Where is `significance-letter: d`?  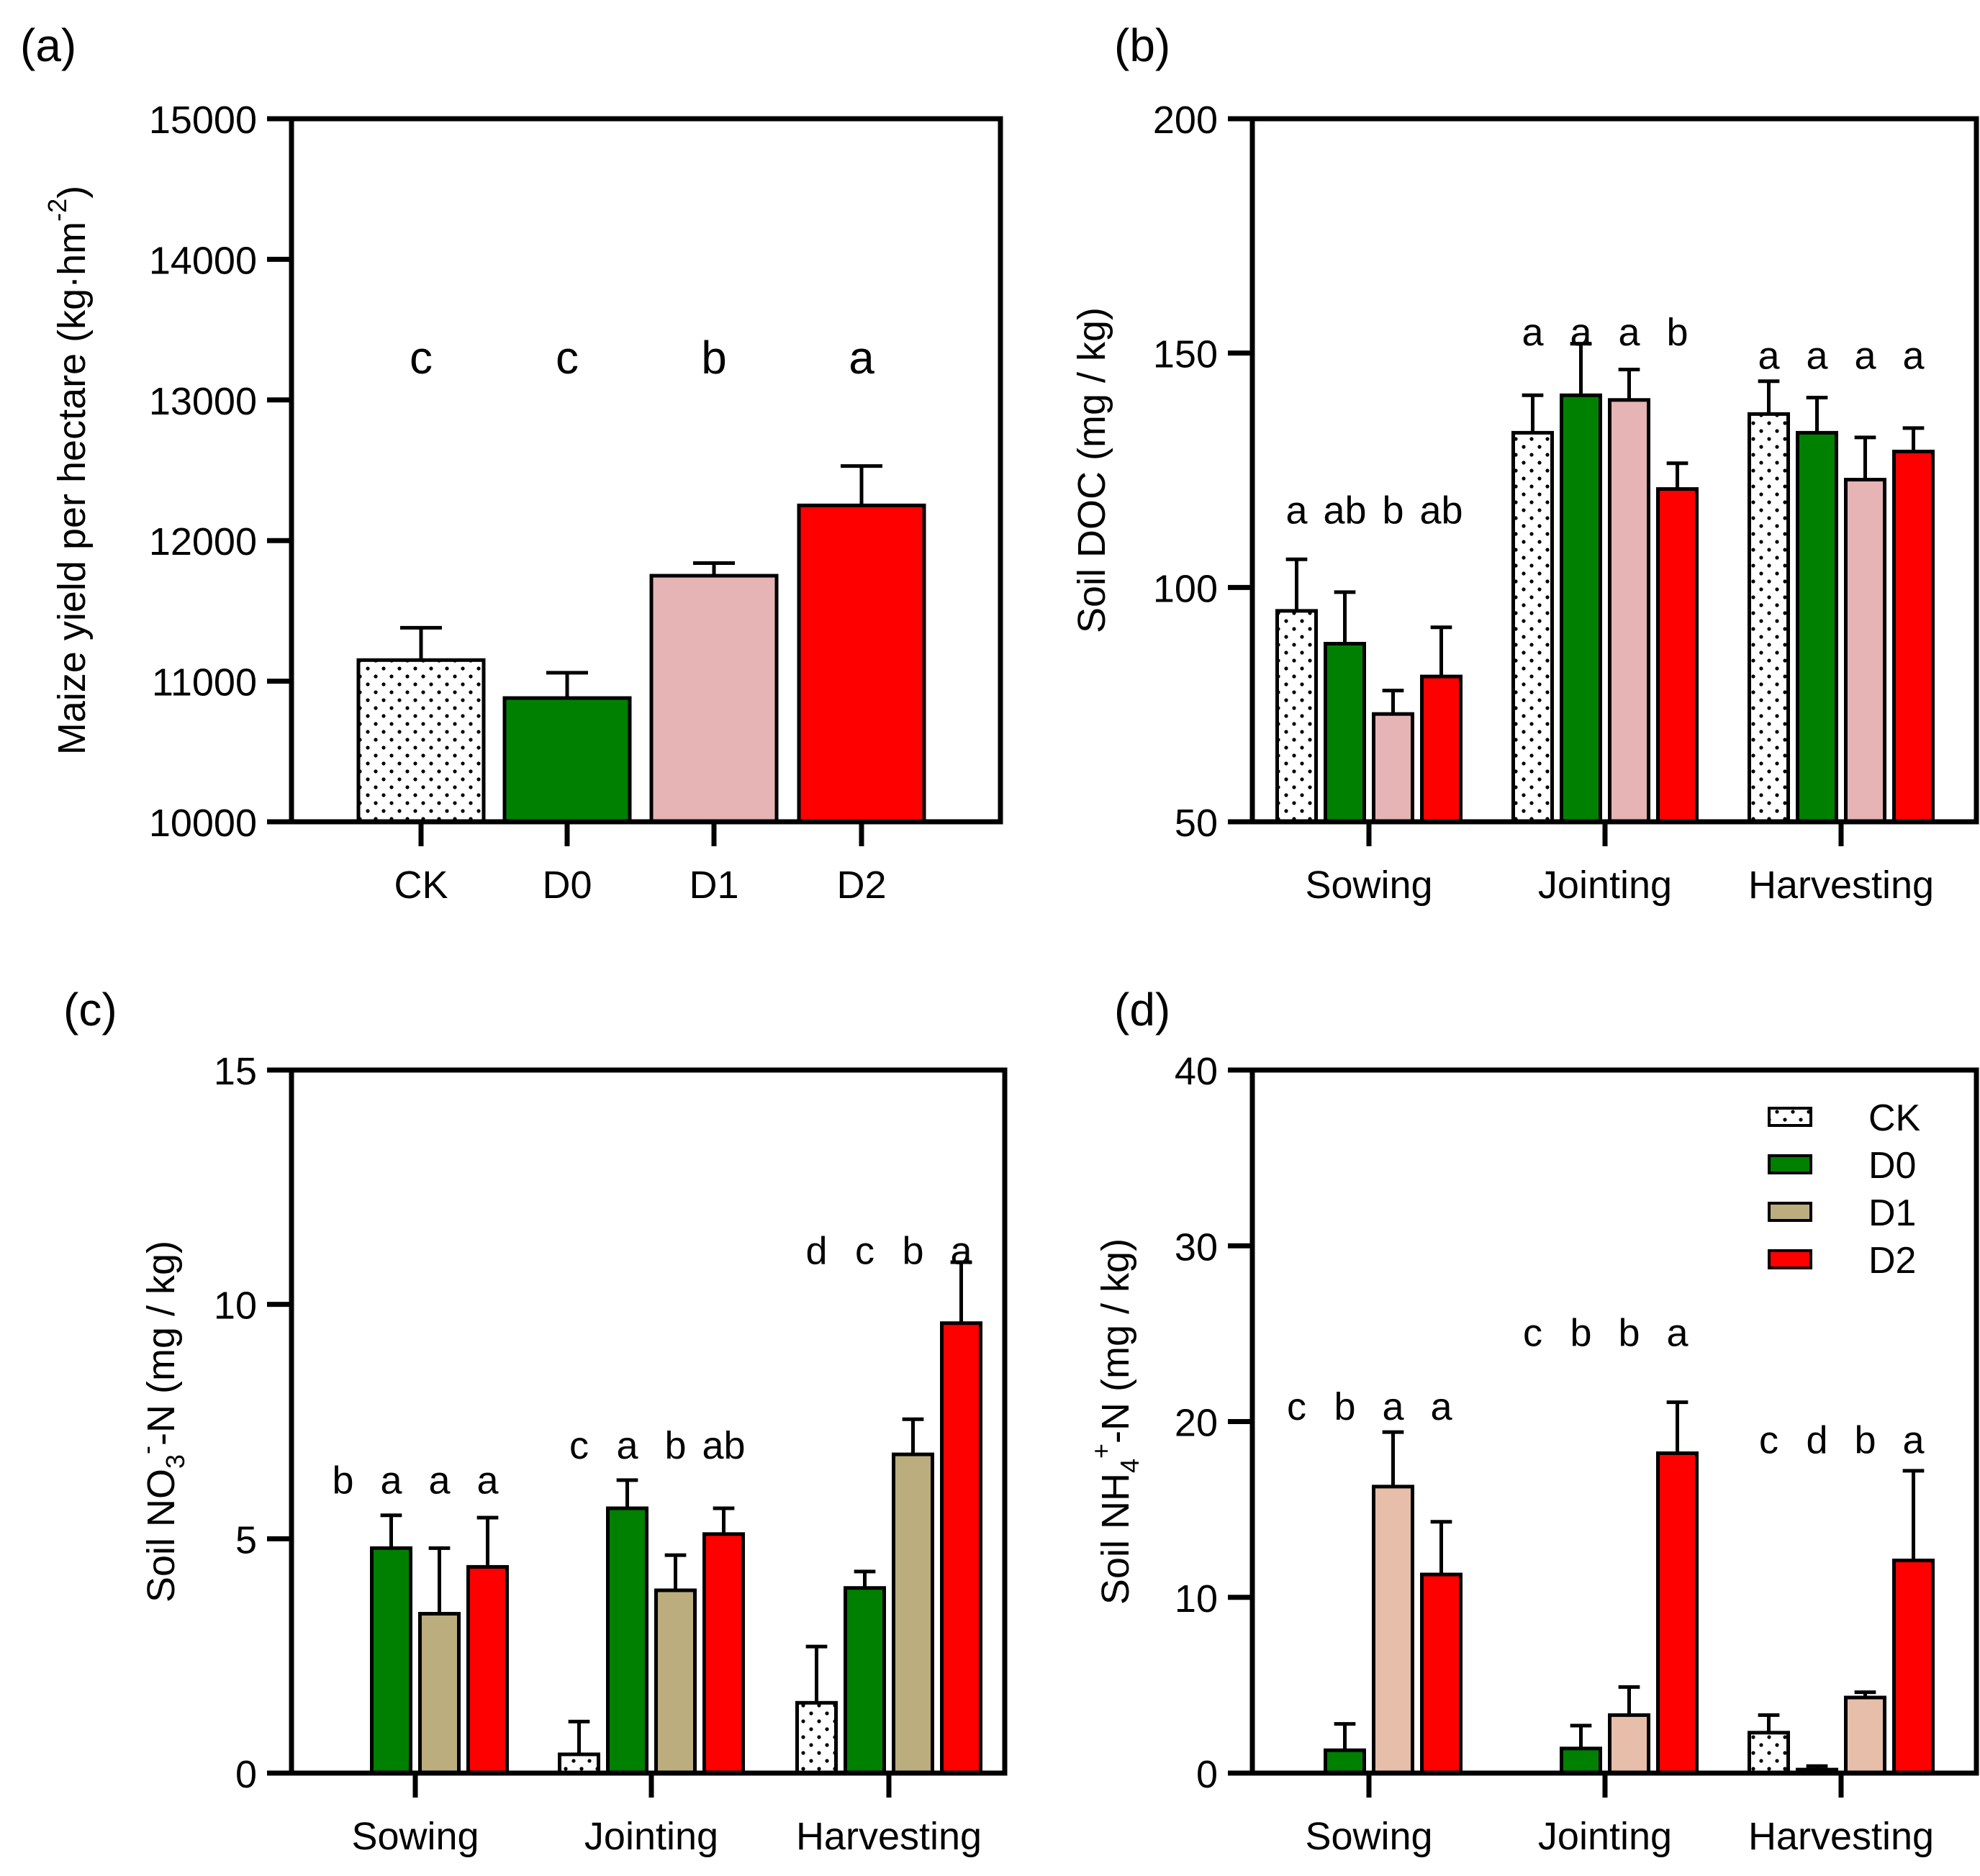
significance-letter: d is located at coordinates (816, 1251).